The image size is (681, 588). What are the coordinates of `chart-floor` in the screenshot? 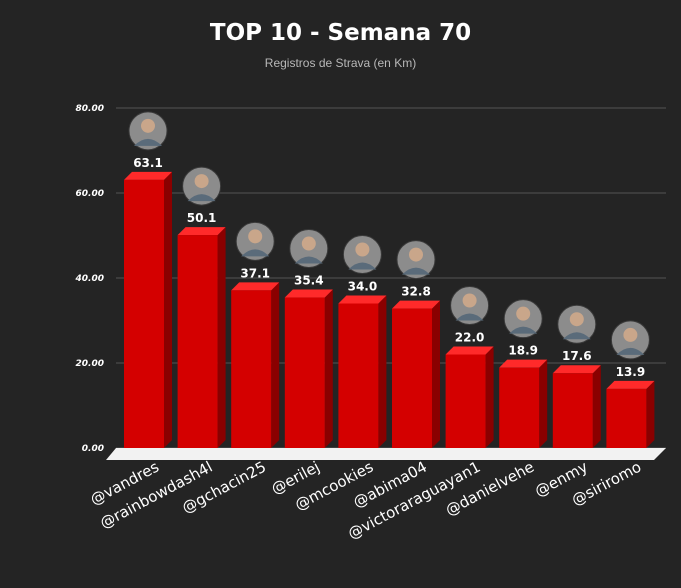 It's located at (386, 454).